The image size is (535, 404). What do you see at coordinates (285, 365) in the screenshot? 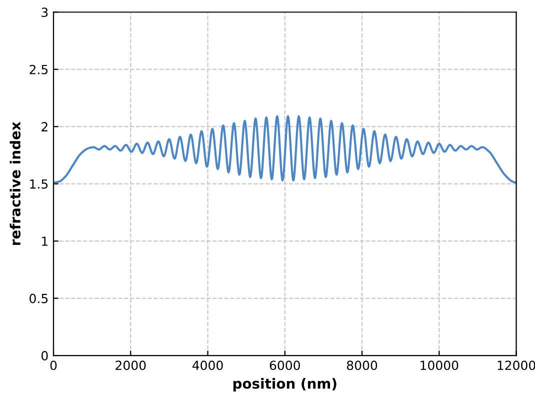
I see `x-tick-label: 6000` at bounding box center [285, 365].